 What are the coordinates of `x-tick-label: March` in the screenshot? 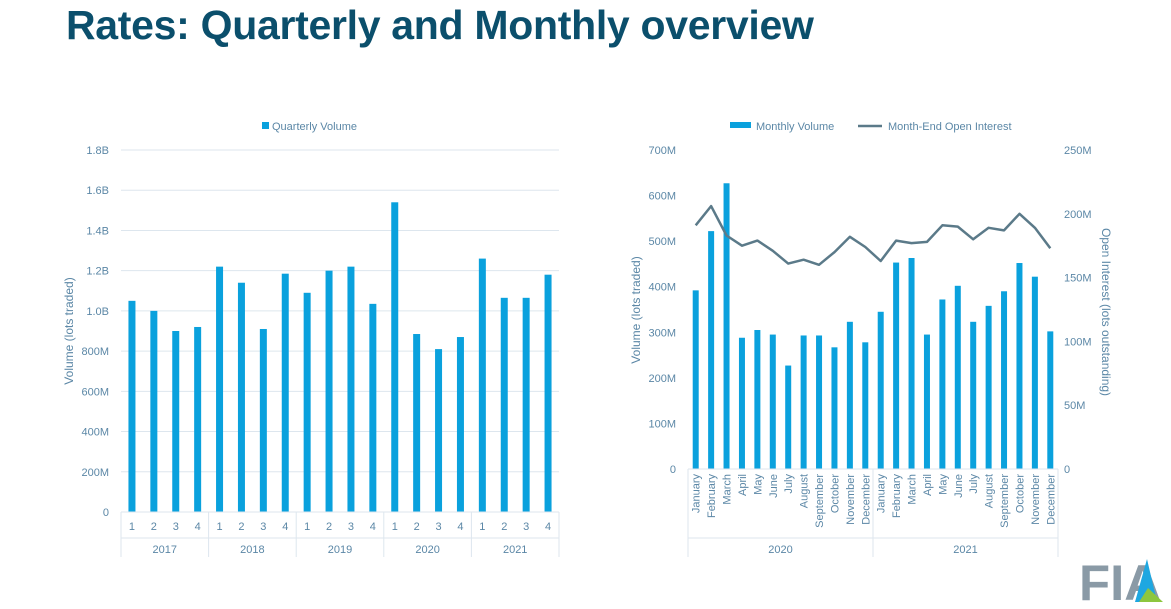 It's located at (728, 489).